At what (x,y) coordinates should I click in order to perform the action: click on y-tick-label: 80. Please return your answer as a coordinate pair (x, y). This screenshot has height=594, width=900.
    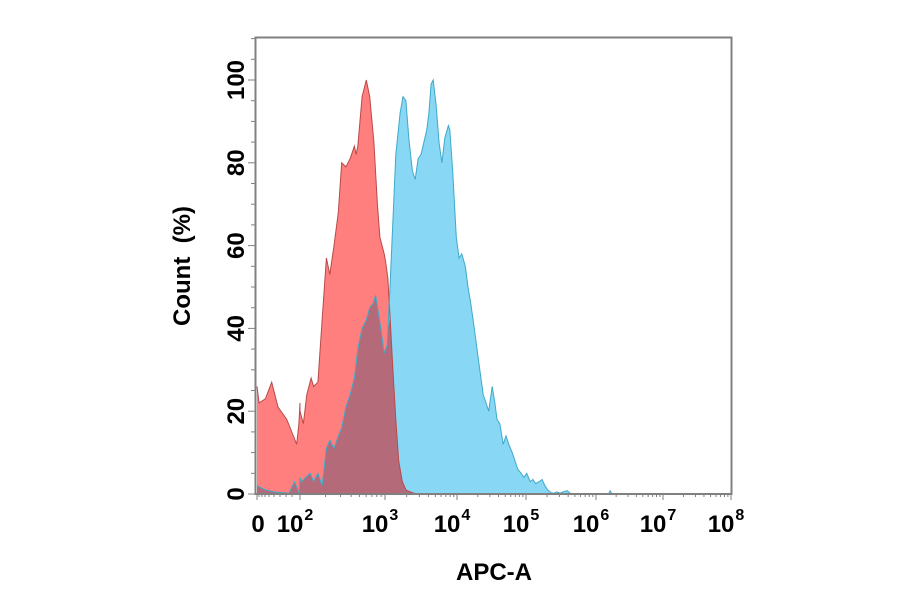
    Looking at the image, I should click on (236, 162).